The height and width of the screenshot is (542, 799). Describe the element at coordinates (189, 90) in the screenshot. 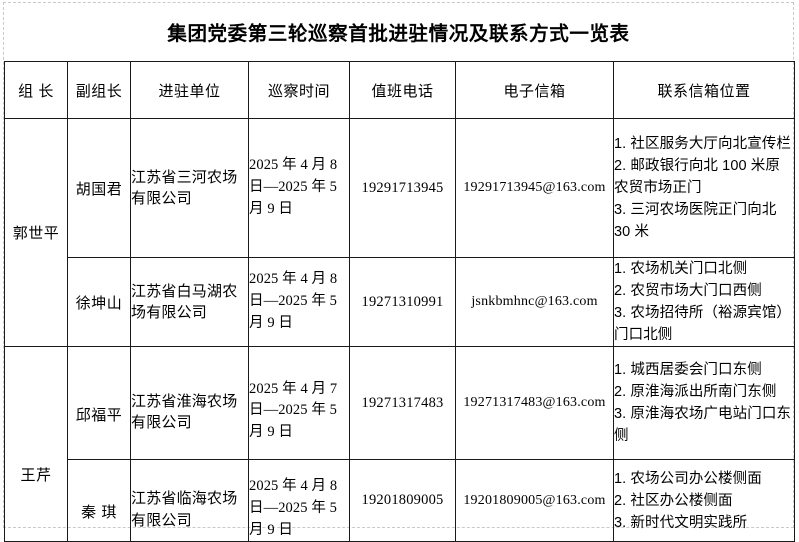

I see `column-header-unit: 进驻单位` at that location.